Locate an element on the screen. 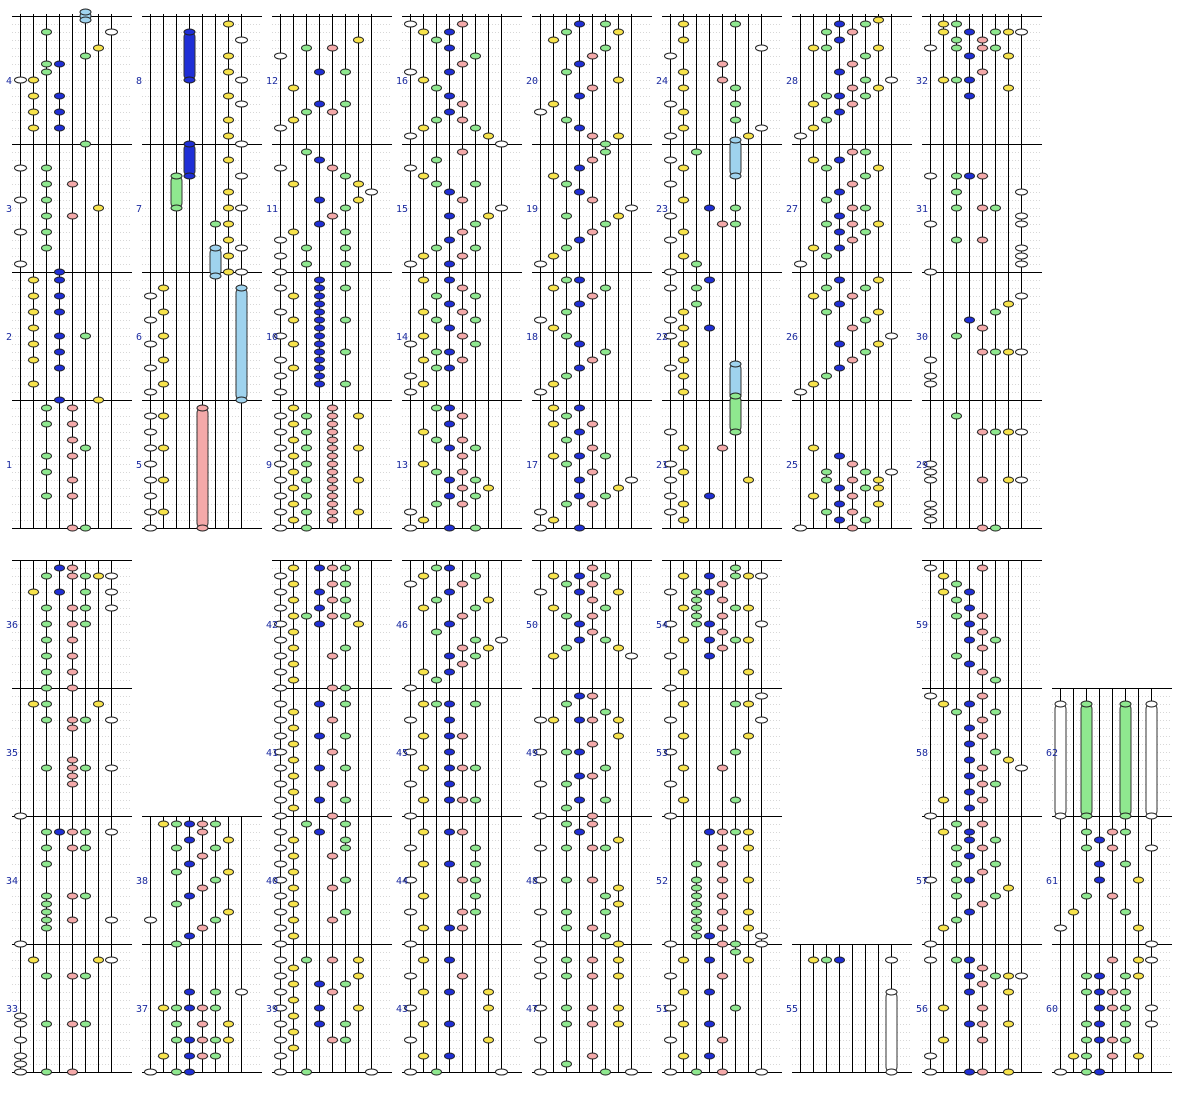  measure-number: 37 is located at coordinates (142, 1009).